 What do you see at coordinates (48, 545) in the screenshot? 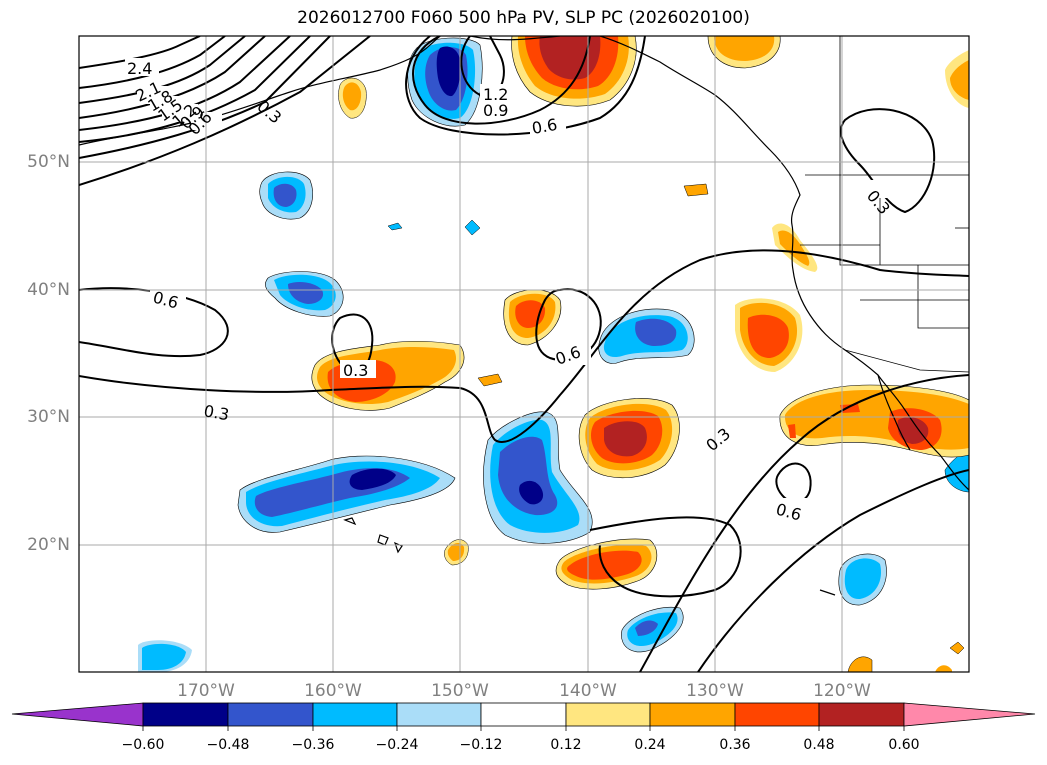
I see `lat-label-20n: 20°N` at bounding box center [48, 545].